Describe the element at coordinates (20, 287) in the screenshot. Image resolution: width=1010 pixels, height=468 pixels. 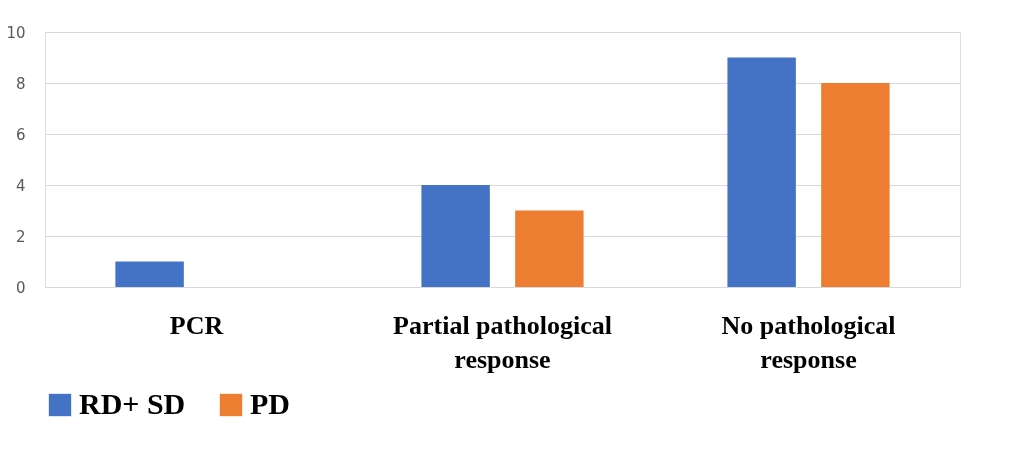
I see `y-tick-label: 0` at that location.